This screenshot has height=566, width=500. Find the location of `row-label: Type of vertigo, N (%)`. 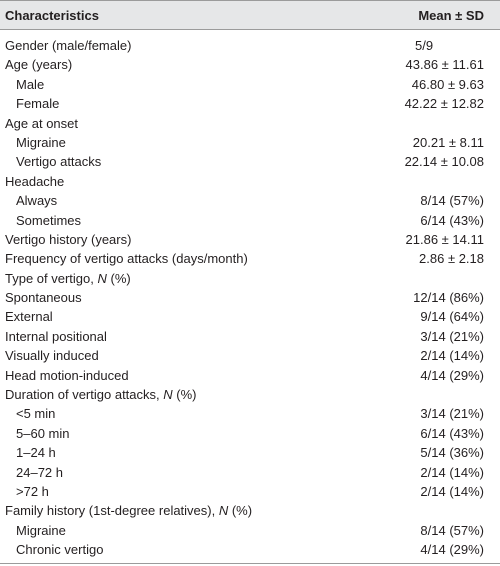

row-label: Type of vertigo, N (%) is located at coordinates (68, 278).